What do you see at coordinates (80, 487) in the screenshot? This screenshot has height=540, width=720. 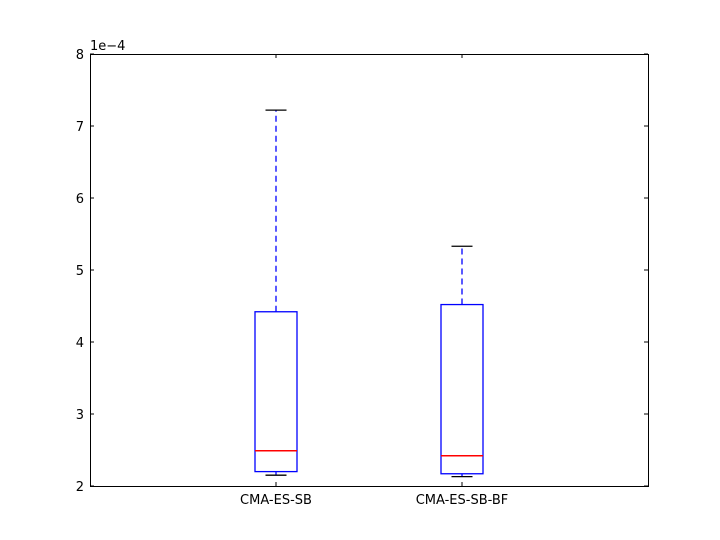 I see `y-tick-label: 2` at bounding box center [80, 487].